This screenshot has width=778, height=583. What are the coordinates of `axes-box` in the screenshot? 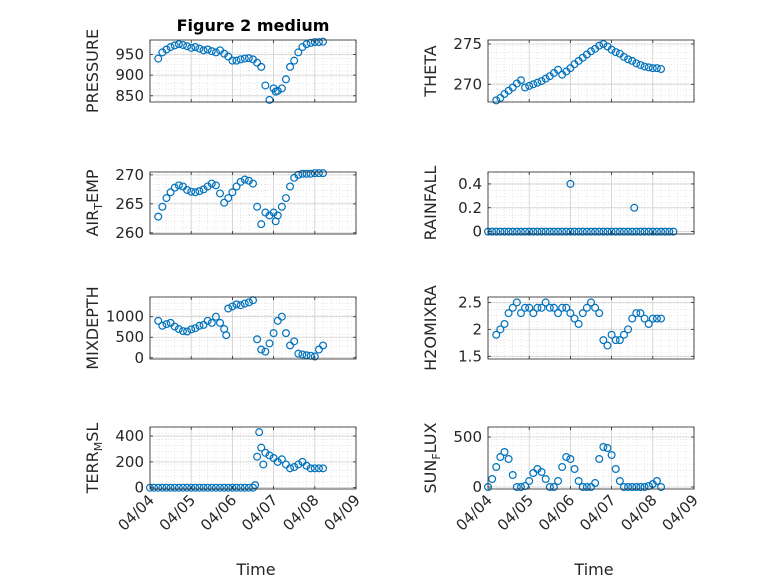 It's located at (591, 328).